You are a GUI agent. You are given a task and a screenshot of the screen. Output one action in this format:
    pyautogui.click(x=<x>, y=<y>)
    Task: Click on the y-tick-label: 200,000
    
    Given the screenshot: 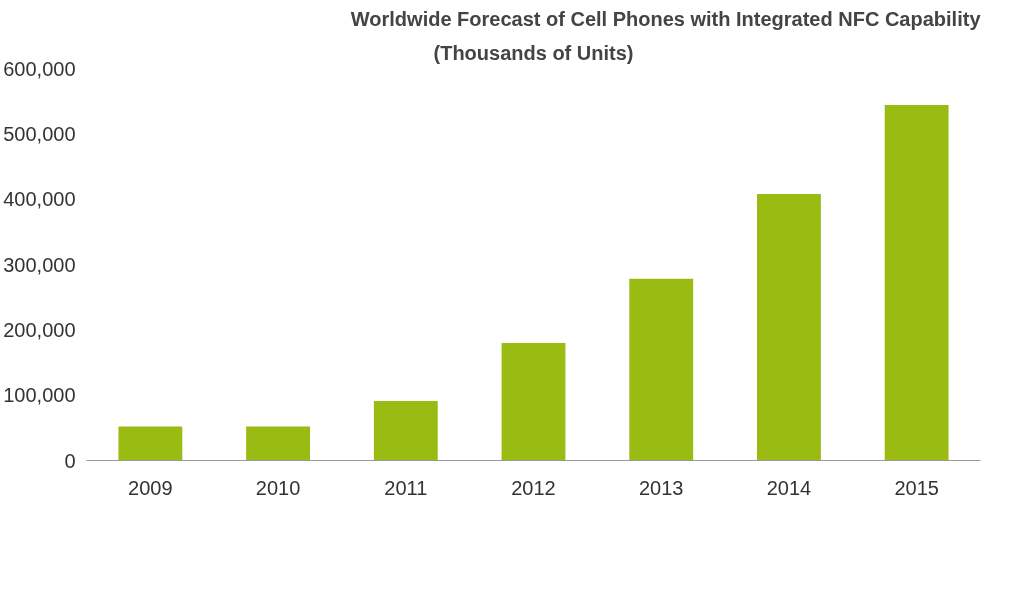 What is the action you would take?
    pyautogui.click(x=39, y=329)
    